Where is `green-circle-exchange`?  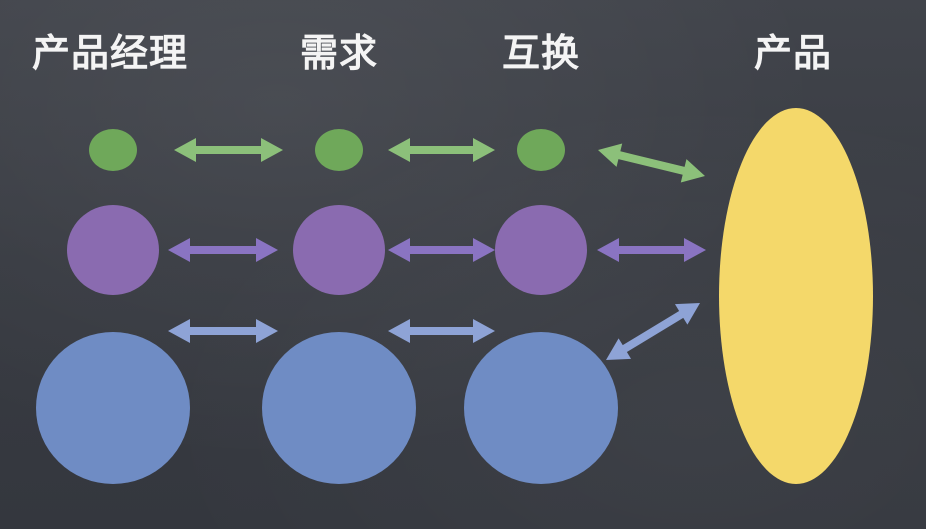 green-circle-exchange is located at coordinates (541, 150).